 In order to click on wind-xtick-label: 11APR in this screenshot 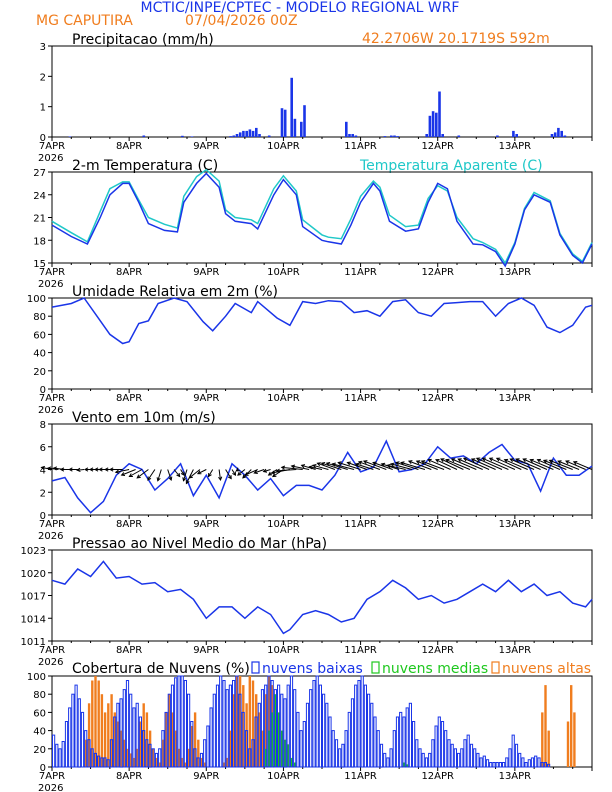, I will do `click(360, 524)`.